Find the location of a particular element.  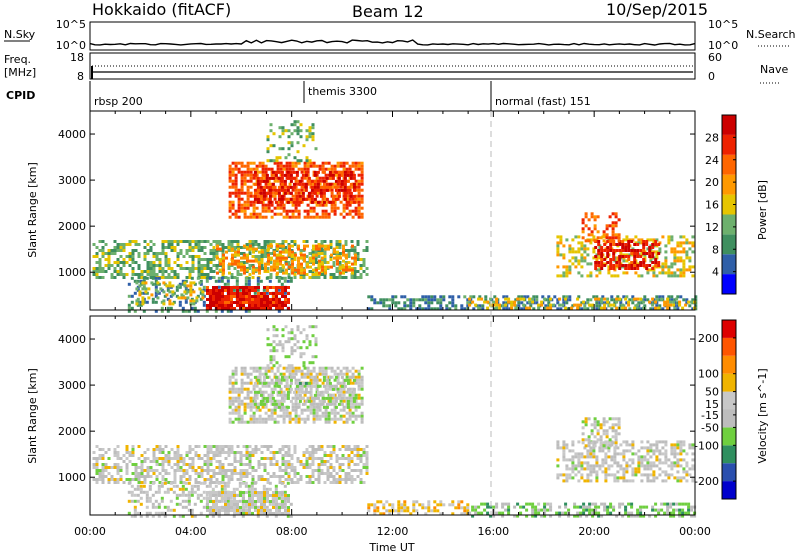

station-title: Hokkaido (fitACF) is located at coordinates (161, 9).